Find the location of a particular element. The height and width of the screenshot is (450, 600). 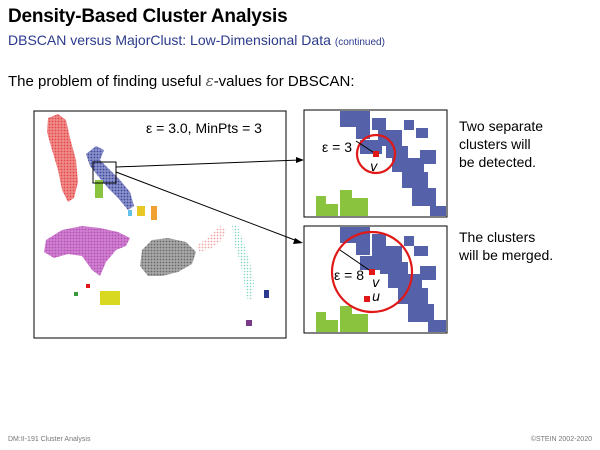

cluster-pink is located at coordinates (211, 239).